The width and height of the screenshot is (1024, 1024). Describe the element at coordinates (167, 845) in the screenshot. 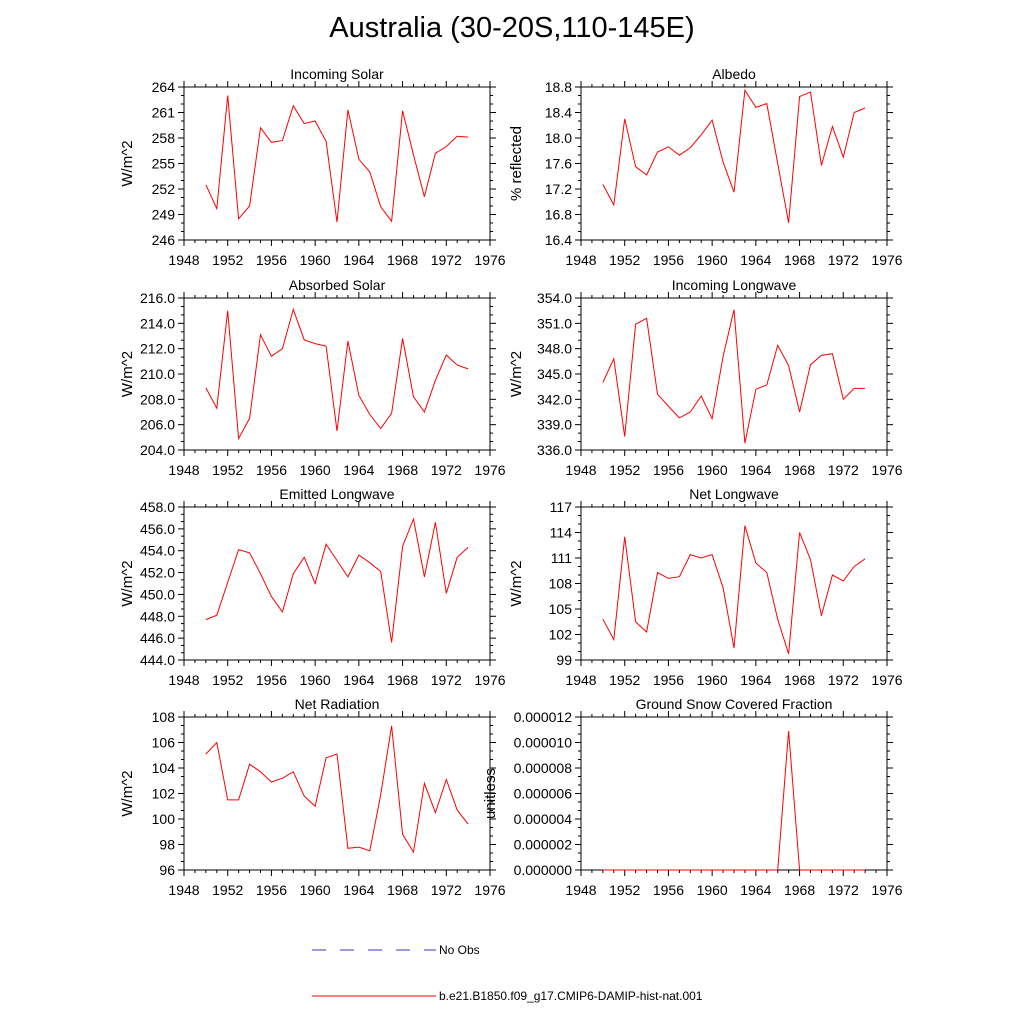

I see `panel-7-ytick-label: 98` at that location.